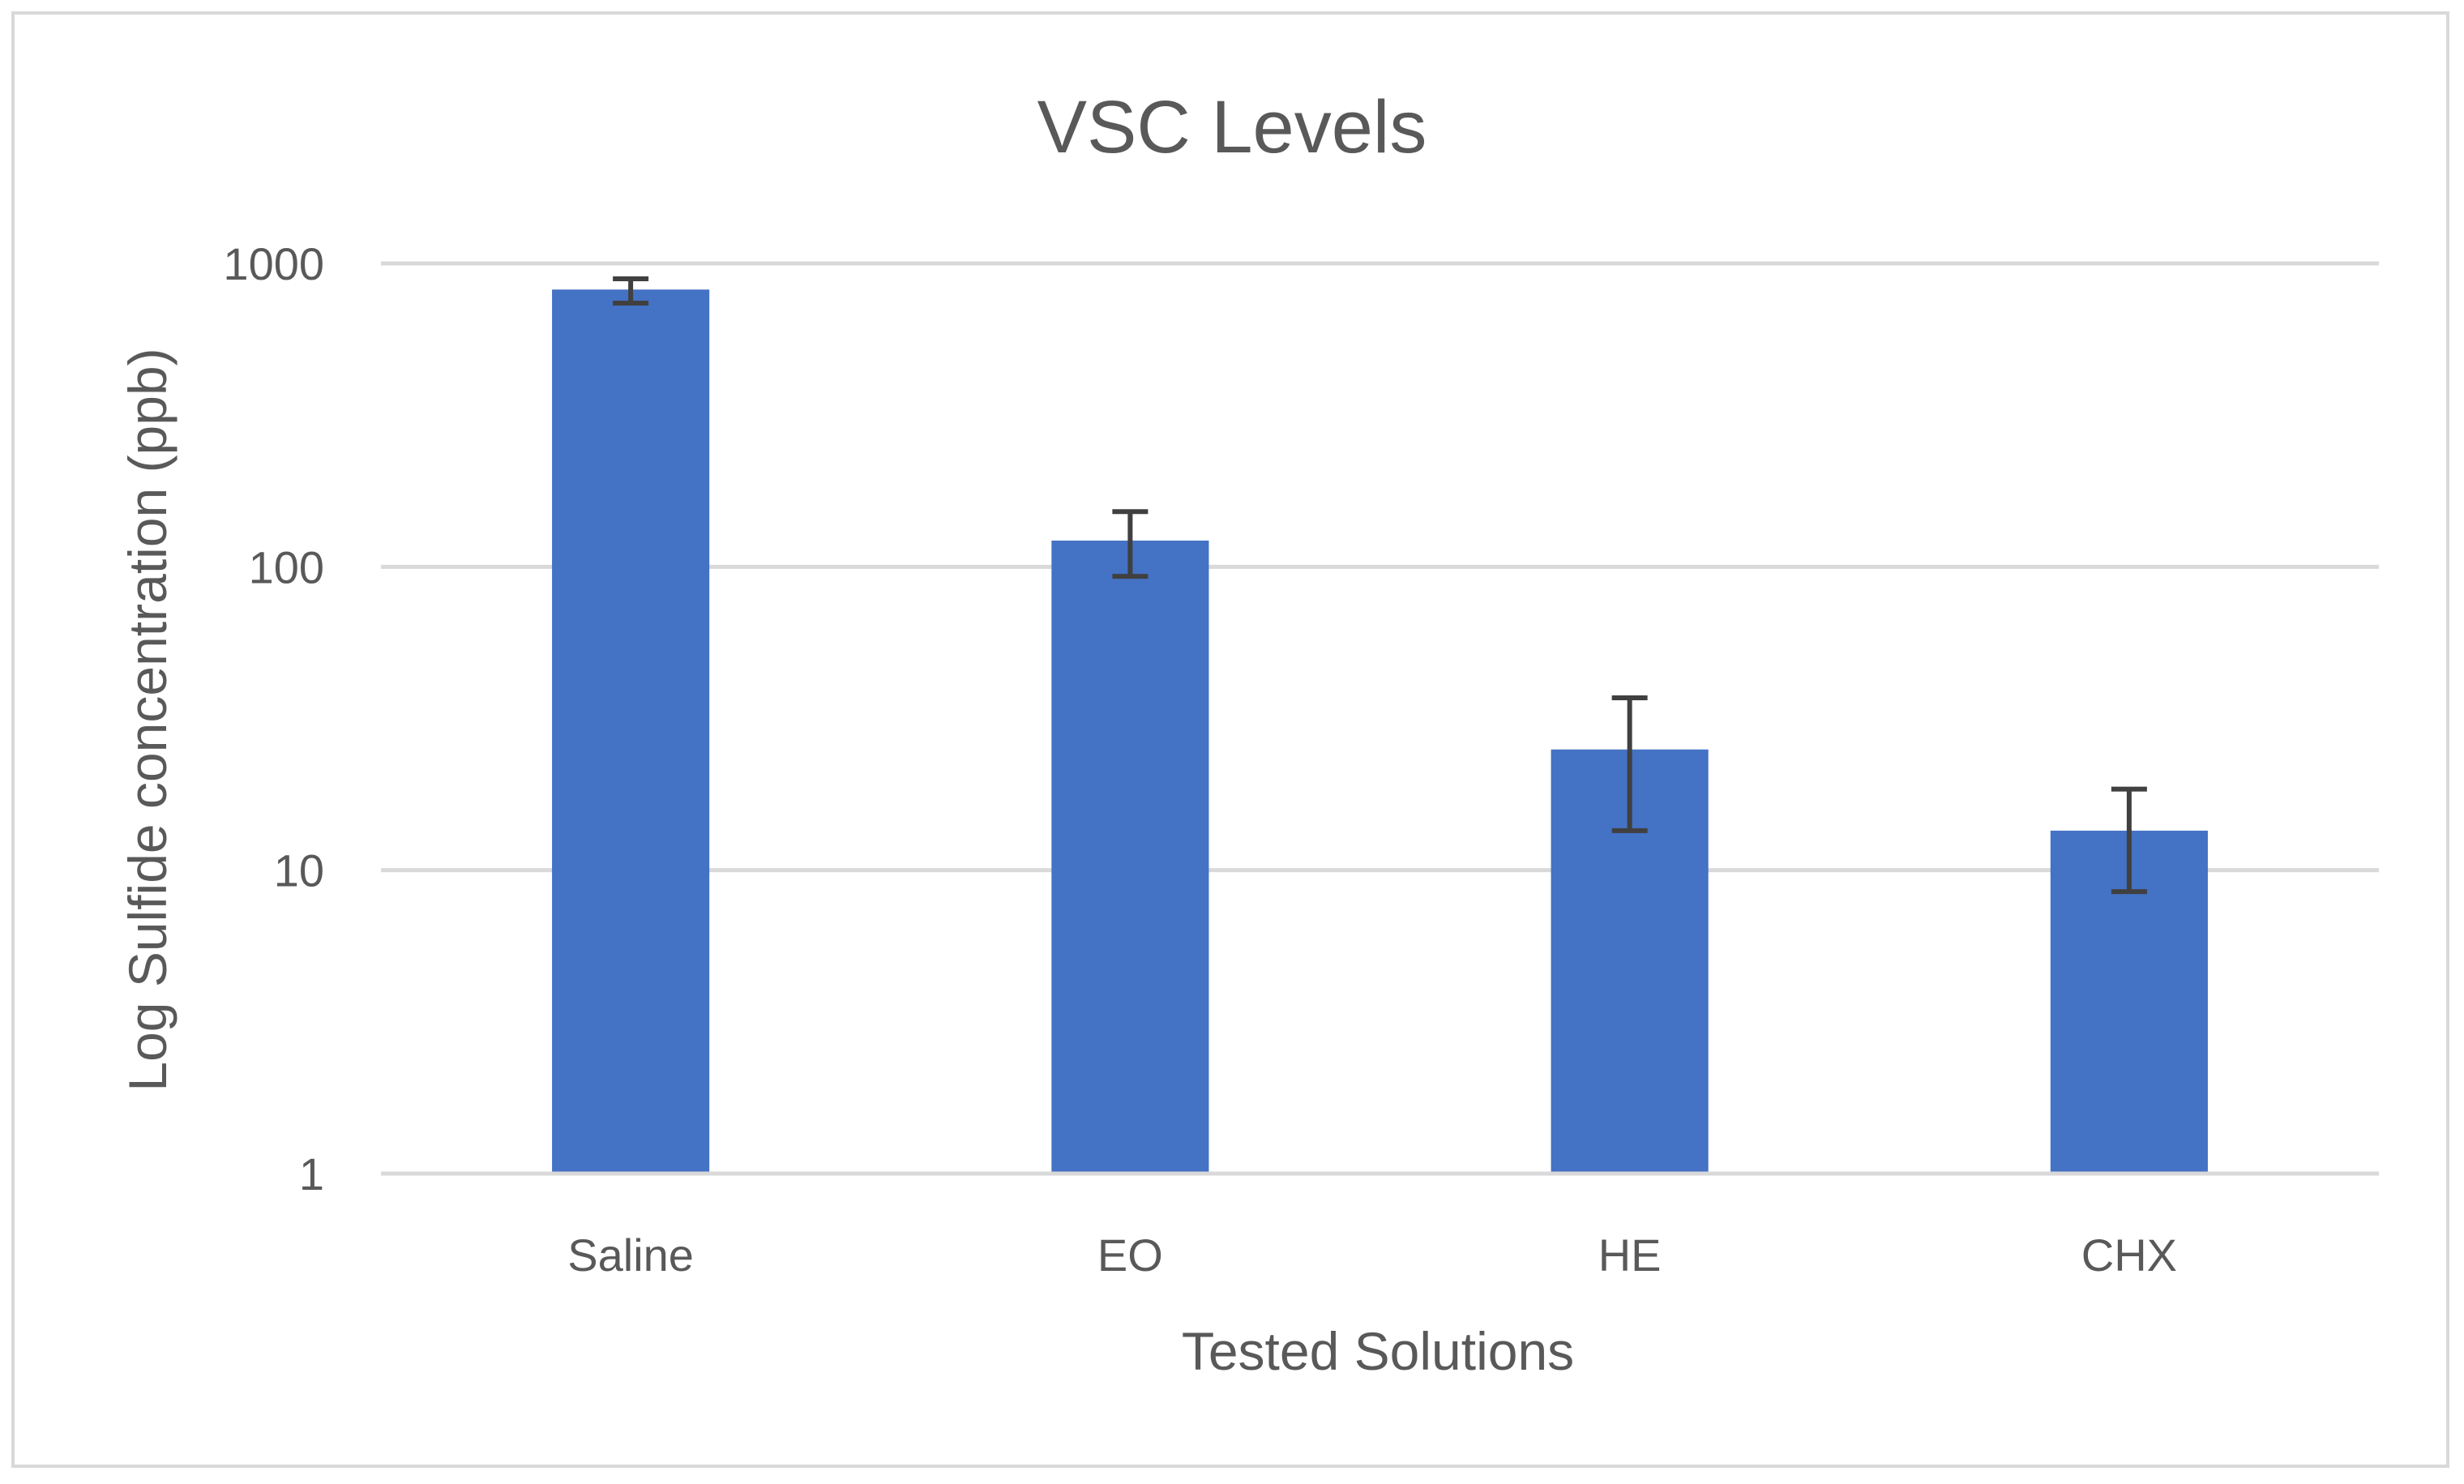 The height and width of the screenshot is (1484, 2464). I want to click on y-tick-label-1: 1, so click(312, 1174).